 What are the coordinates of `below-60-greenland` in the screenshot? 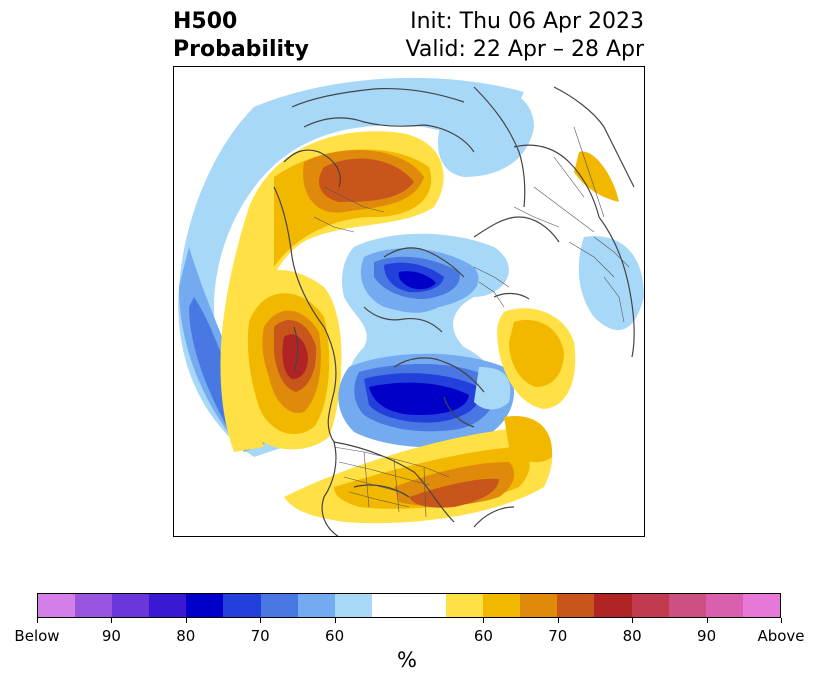 It's located at (492, 388).